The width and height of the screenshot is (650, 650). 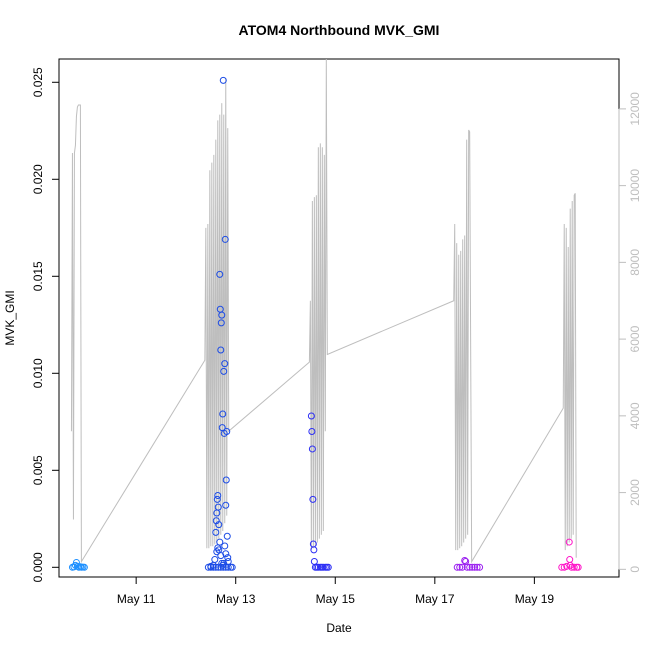 I want to click on x-tick-label: May 11, so click(x=136, y=599).